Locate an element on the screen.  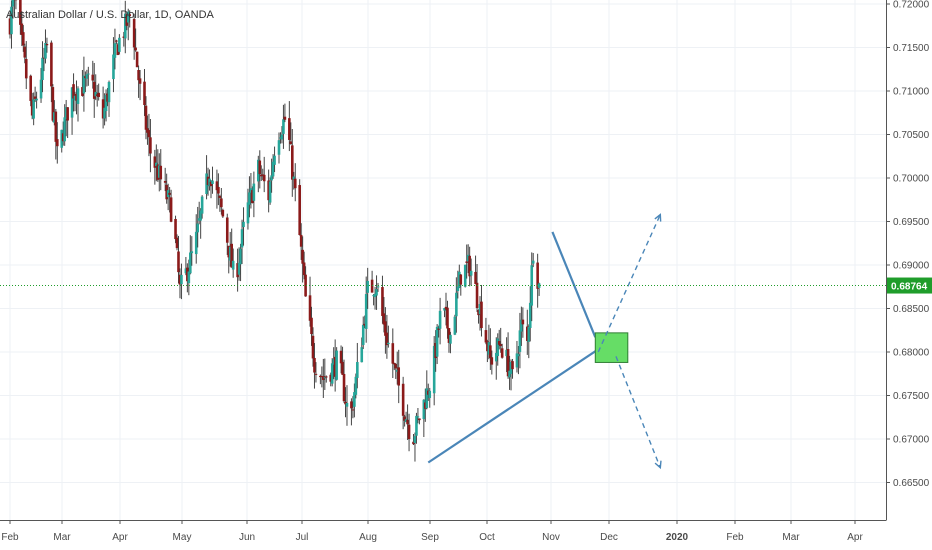
y-tick-label: 0.71000 is located at coordinates (911, 92).